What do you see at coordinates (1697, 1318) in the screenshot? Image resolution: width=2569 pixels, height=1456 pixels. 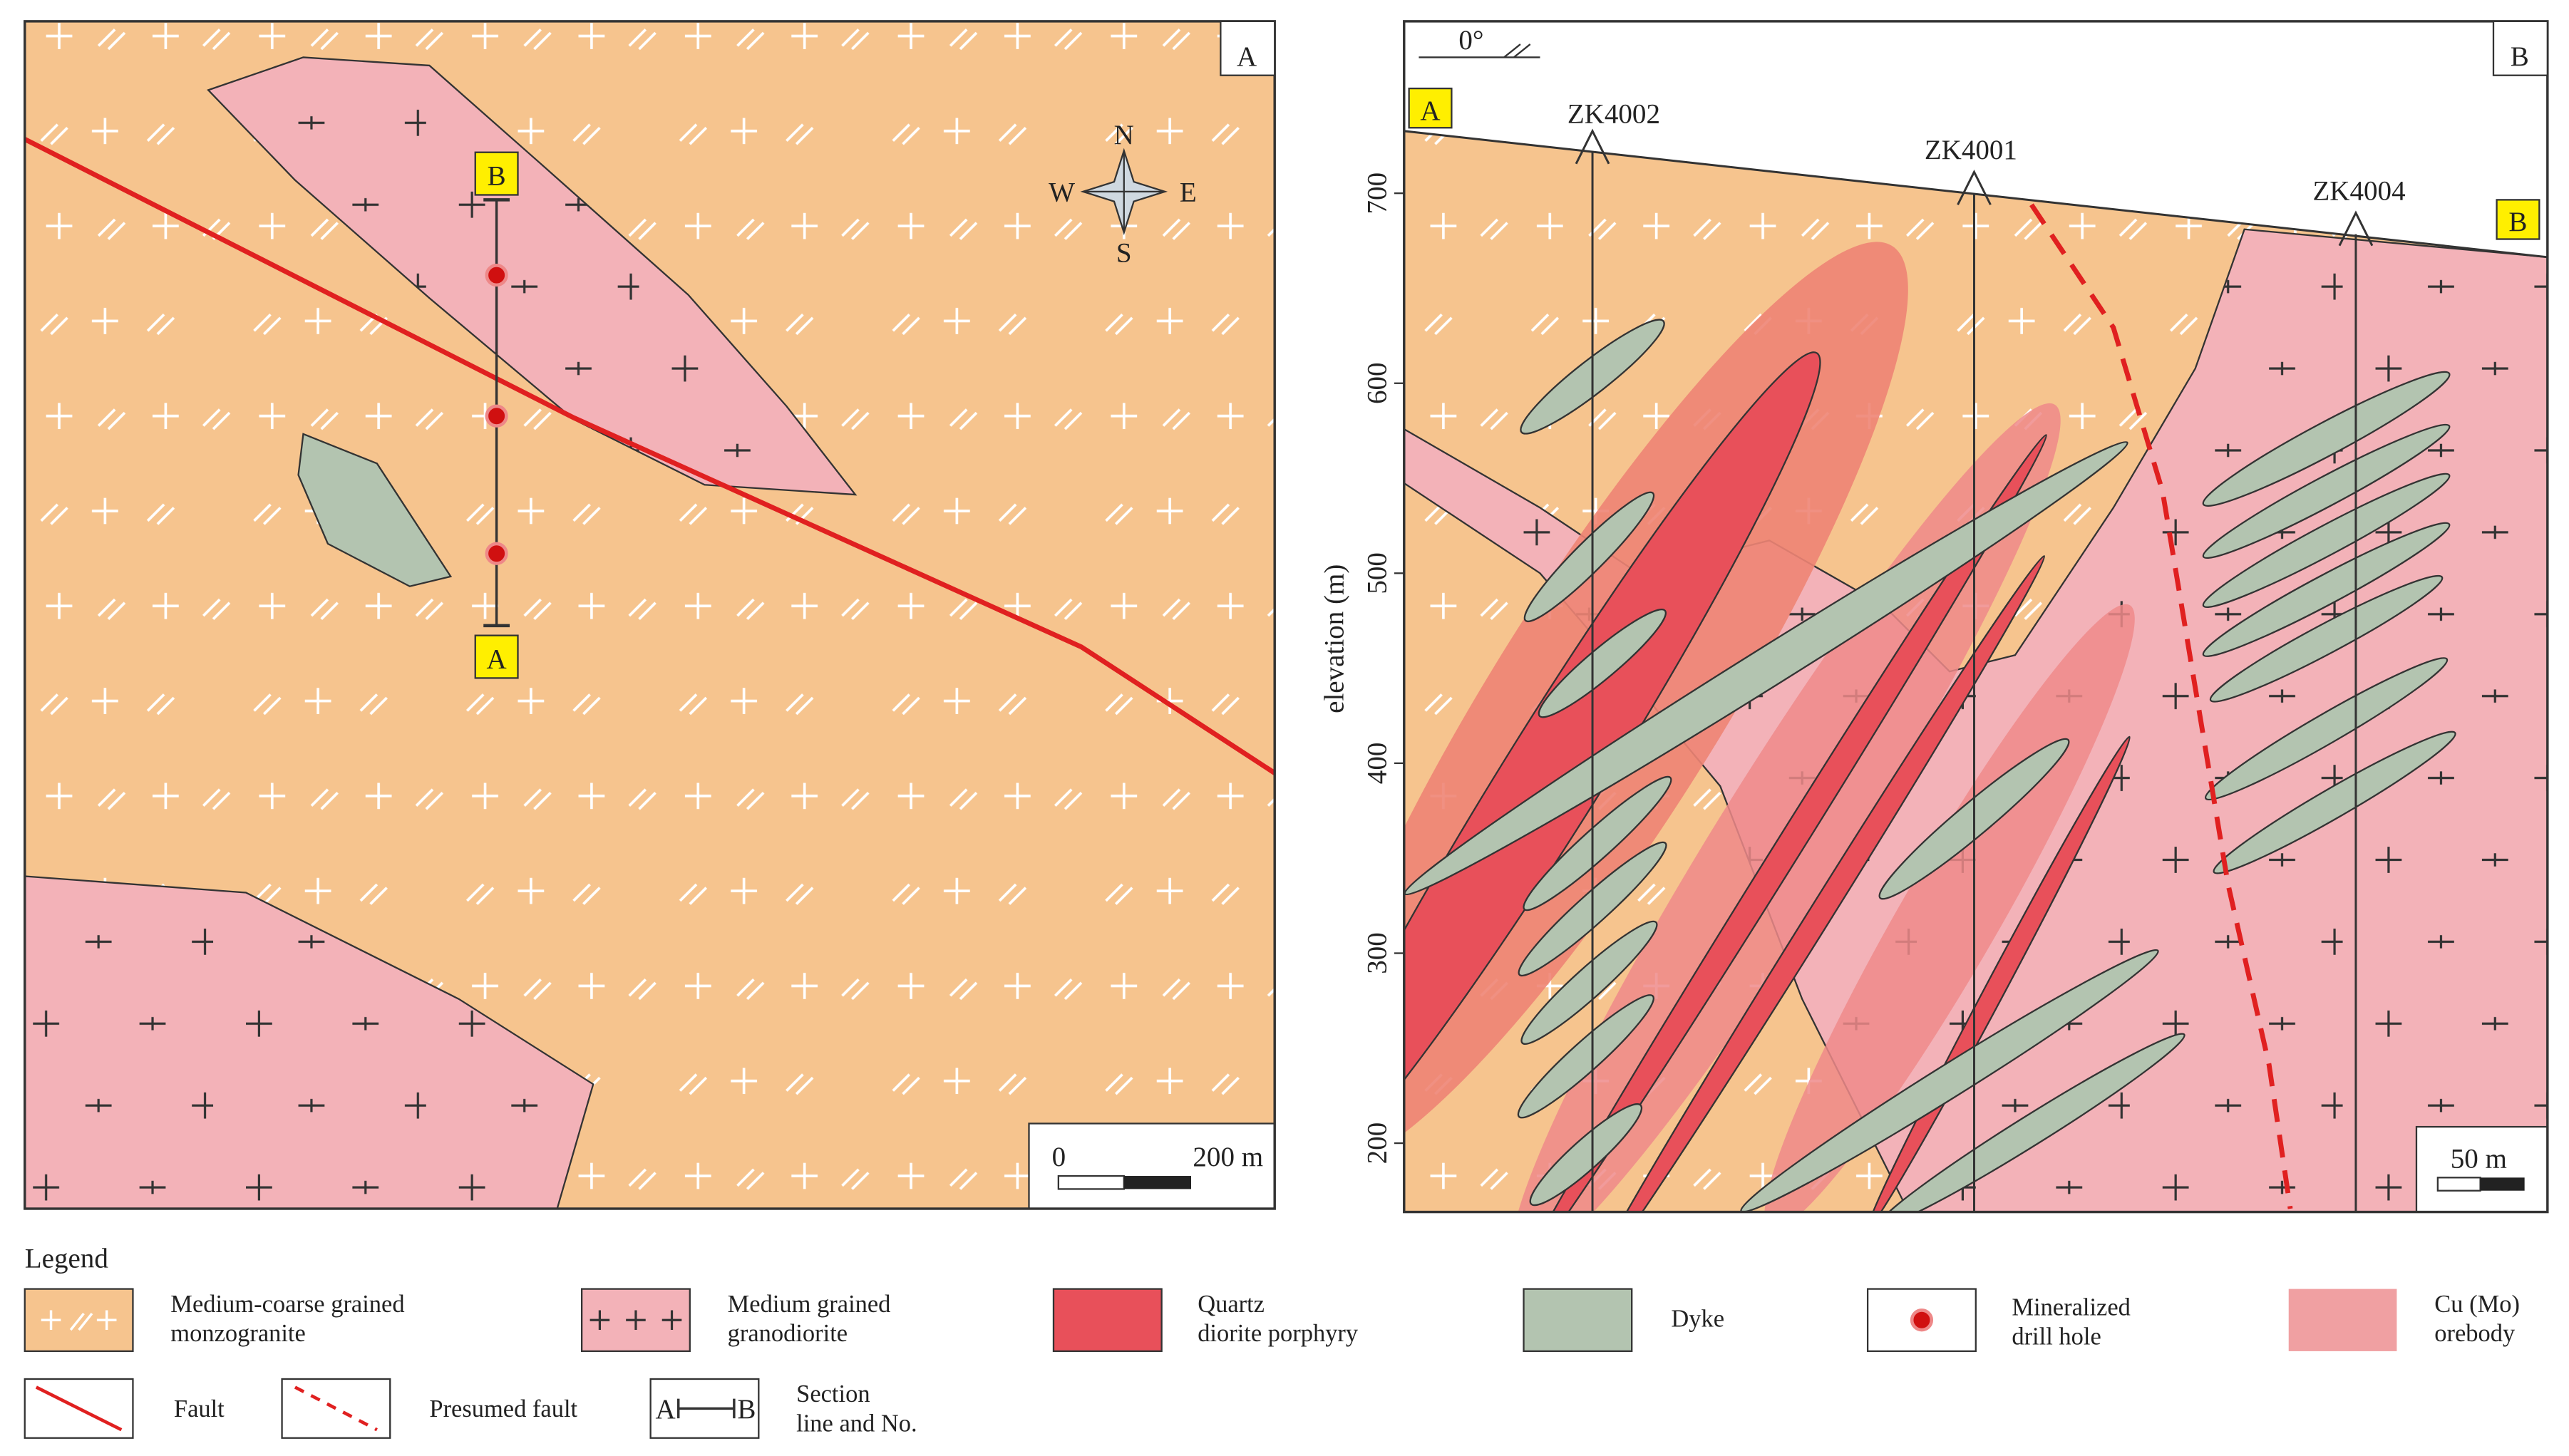 I see `legend-label: Dyke` at bounding box center [1697, 1318].